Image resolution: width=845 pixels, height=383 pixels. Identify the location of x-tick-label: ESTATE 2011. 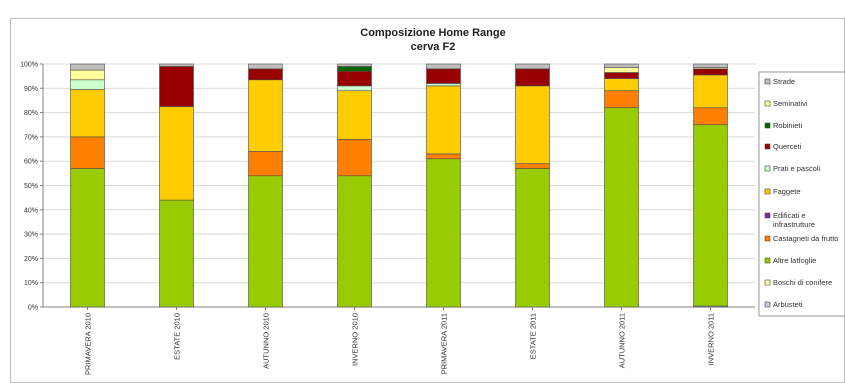
(533, 336).